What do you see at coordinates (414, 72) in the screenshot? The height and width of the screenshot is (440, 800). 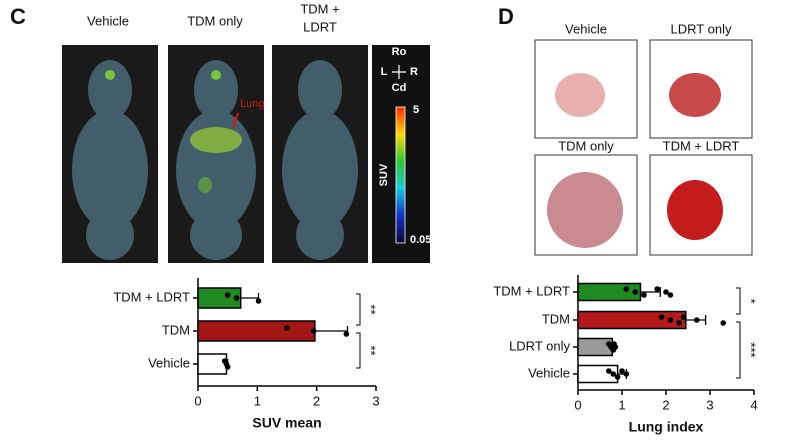 I see `orientation: R` at bounding box center [414, 72].